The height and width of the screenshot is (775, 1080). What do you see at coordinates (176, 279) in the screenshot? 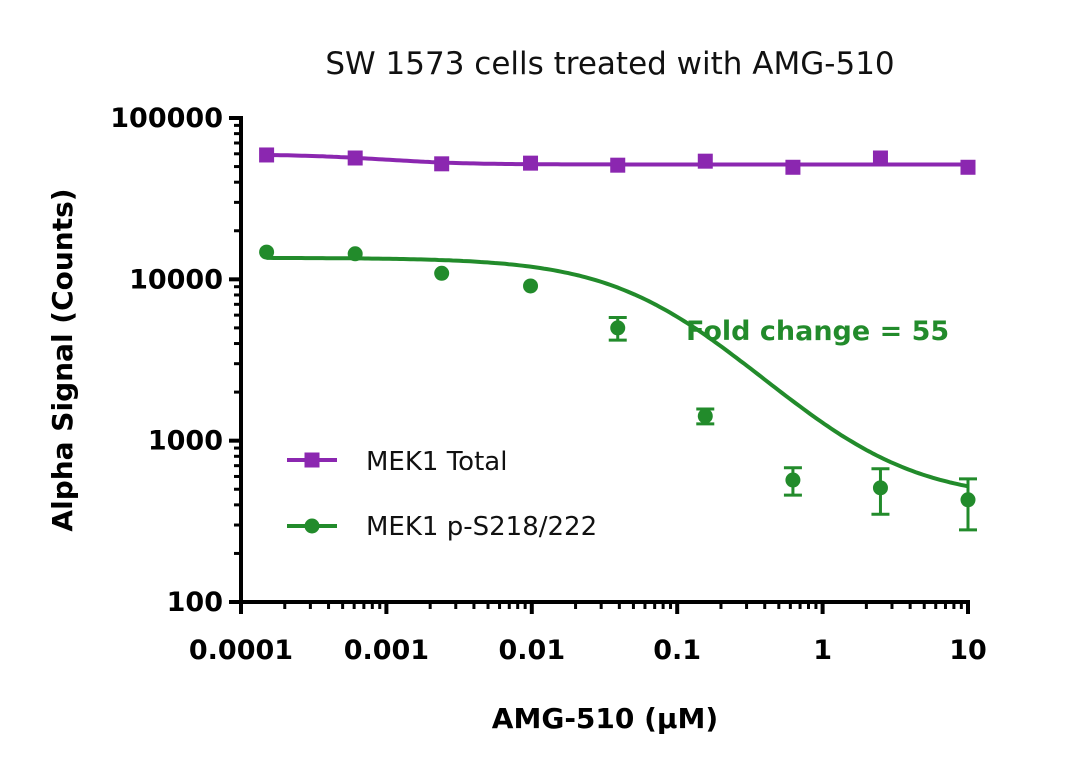
I see `y-tick-label: 10000` at bounding box center [176, 279].